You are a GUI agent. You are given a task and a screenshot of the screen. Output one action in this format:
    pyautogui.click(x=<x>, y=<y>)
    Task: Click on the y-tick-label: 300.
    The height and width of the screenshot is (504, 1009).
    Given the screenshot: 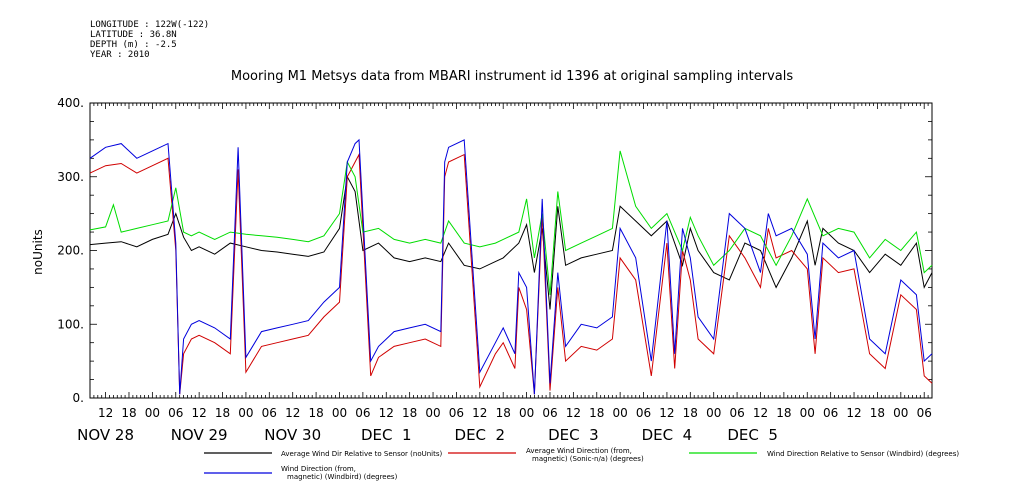 What is the action you would take?
    pyautogui.click(x=70, y=177)
    